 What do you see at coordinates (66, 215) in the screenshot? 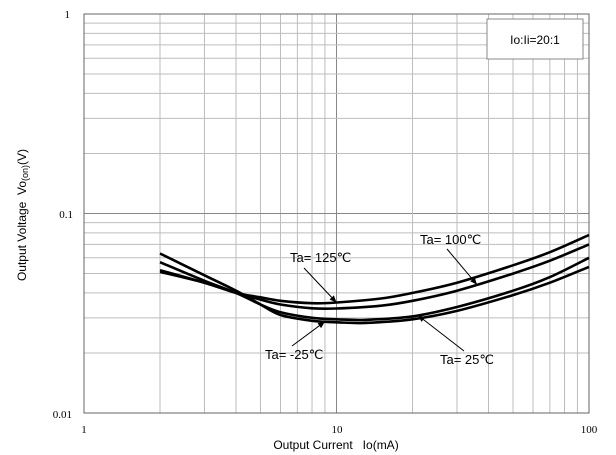
I see `y-tick-label-0.1: 0.1` at bounding box center [66, 215].